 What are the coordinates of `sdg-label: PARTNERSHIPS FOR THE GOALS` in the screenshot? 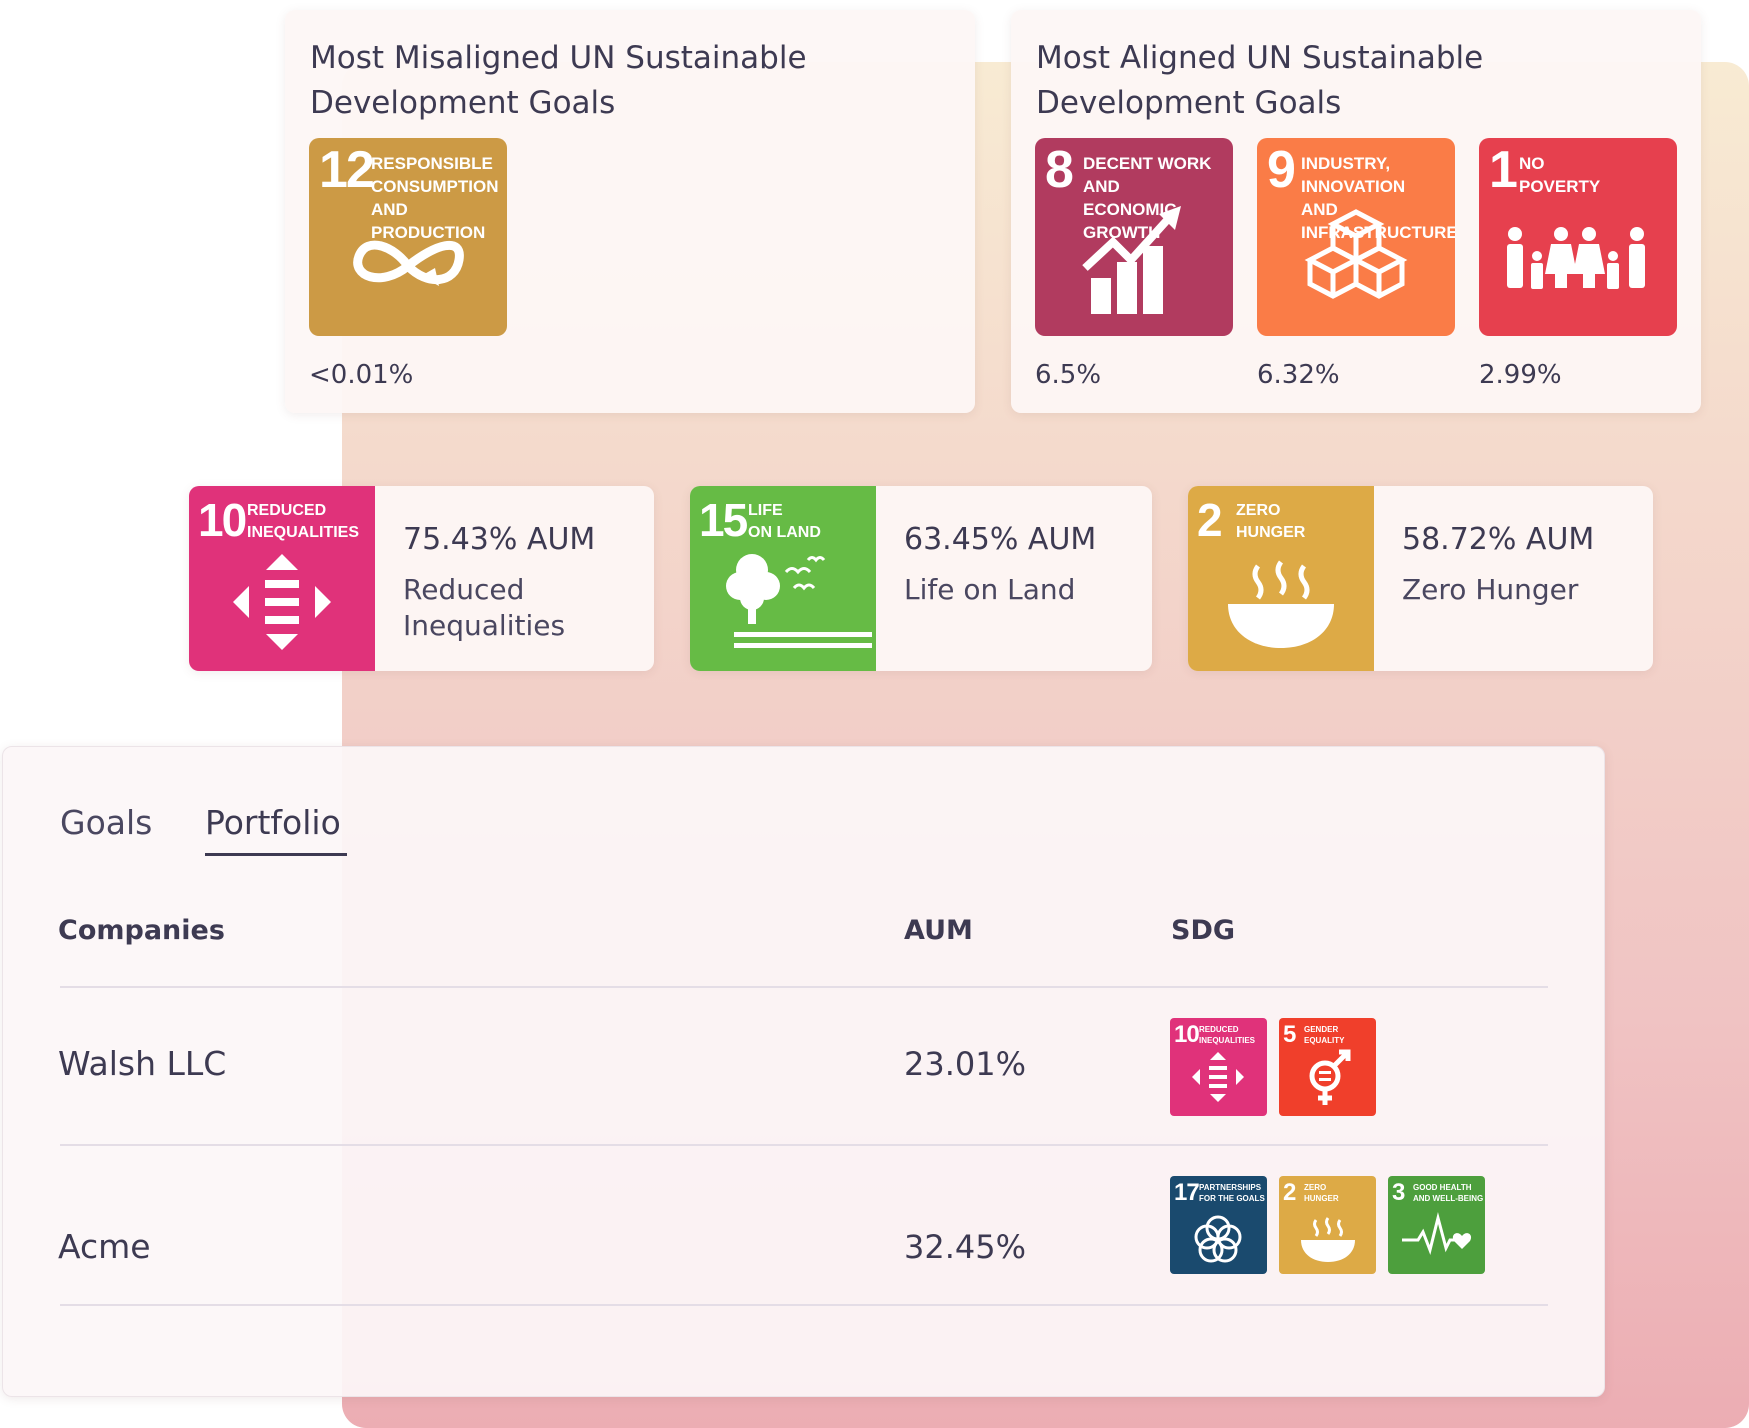 It's located at (1232, 1193).